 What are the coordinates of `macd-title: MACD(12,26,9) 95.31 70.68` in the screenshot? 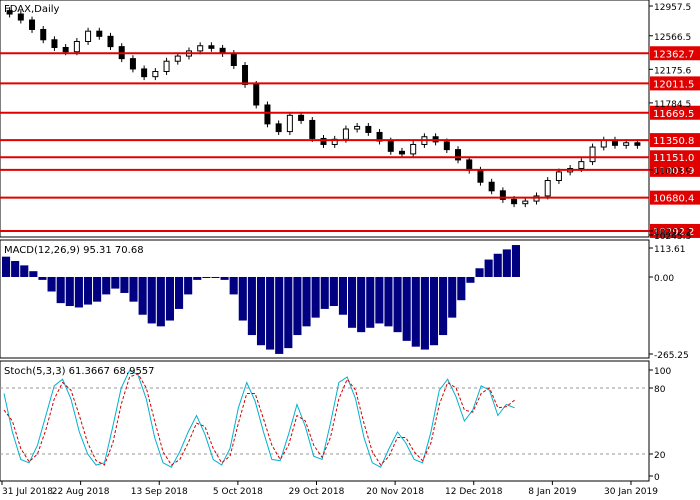 It's located at (74, 250).